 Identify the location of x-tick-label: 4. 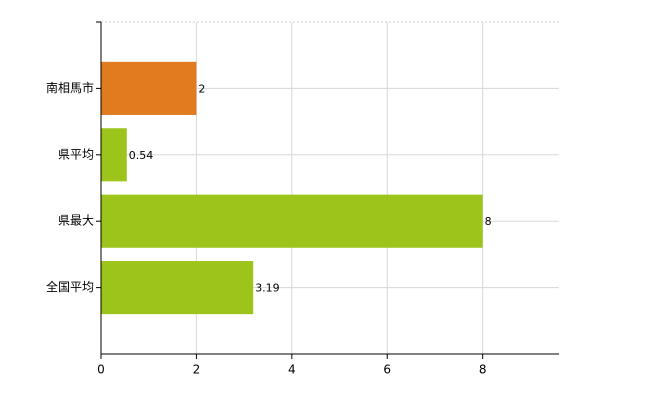
(292, 370).